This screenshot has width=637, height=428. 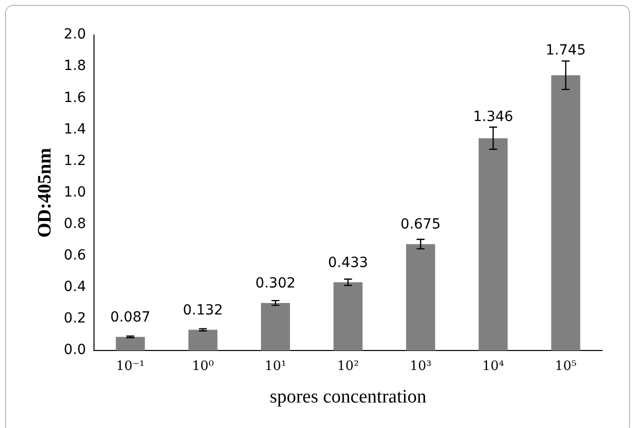 What do you see at coordinates (75, 160) in the screenshot?
I see `y-tick-label: 1.2` at bounding box center [75, 160].